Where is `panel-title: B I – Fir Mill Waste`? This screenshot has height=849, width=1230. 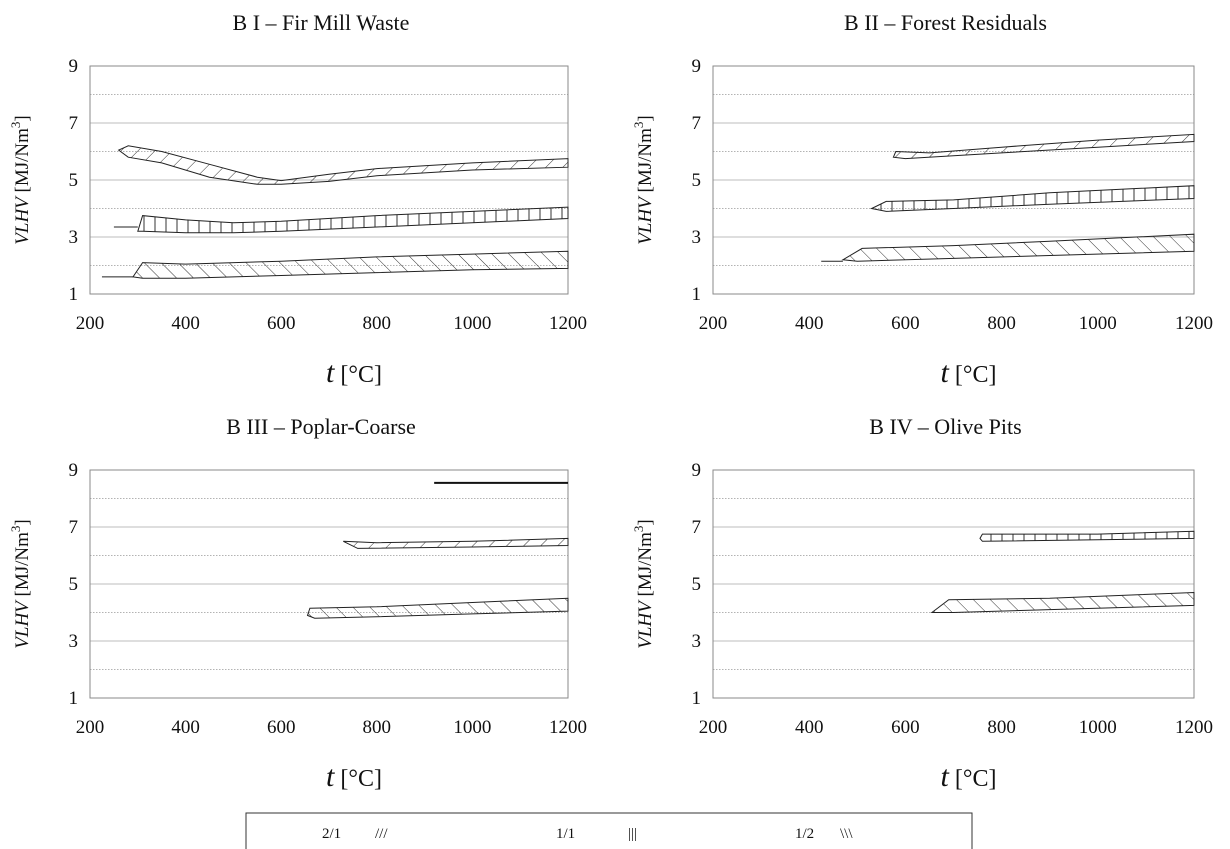 panel-title: B I – Fir Mill Waste is located at coordinates (321, 22).